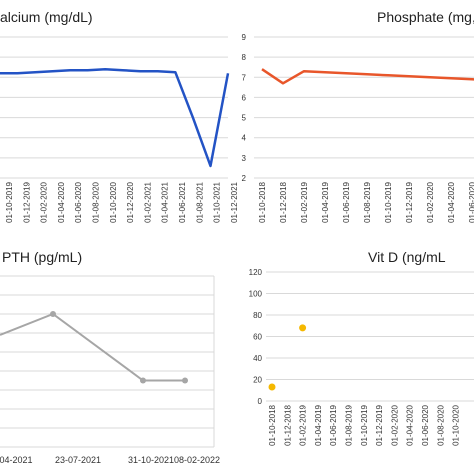 The height and width of the screenshot is (474, 474). I want to click on calcium-x-tick-label: 01-08-2021, so click(199, 201).